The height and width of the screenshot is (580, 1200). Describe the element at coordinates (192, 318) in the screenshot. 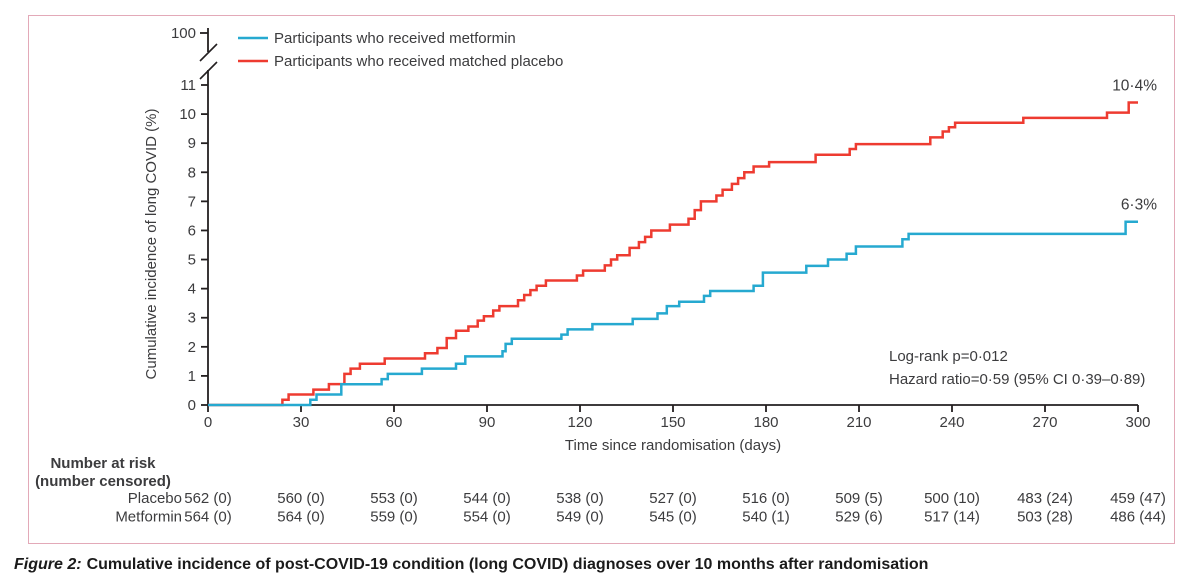

I see `y-tick-label: 3` at that location.